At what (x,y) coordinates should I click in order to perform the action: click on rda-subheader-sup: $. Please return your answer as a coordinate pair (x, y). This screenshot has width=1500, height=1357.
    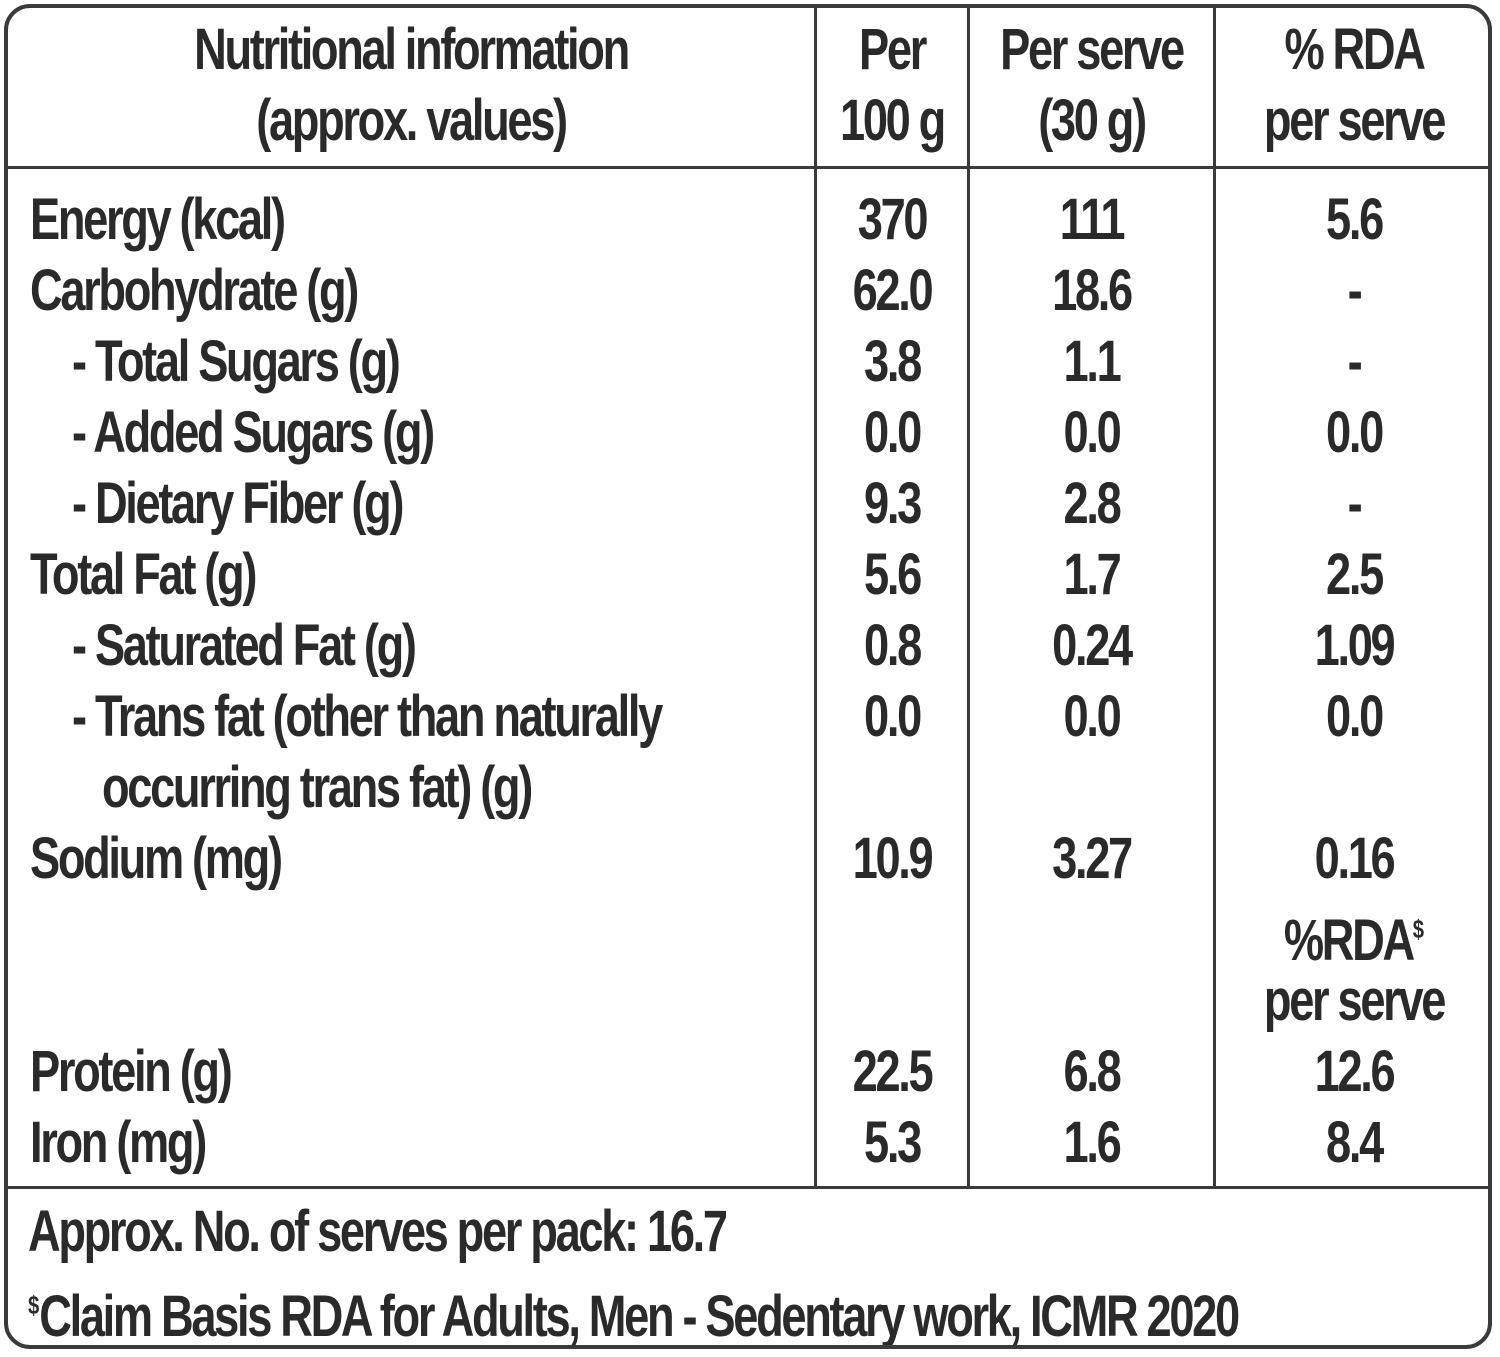
    Looking at the image, I should click on (1418, 929).